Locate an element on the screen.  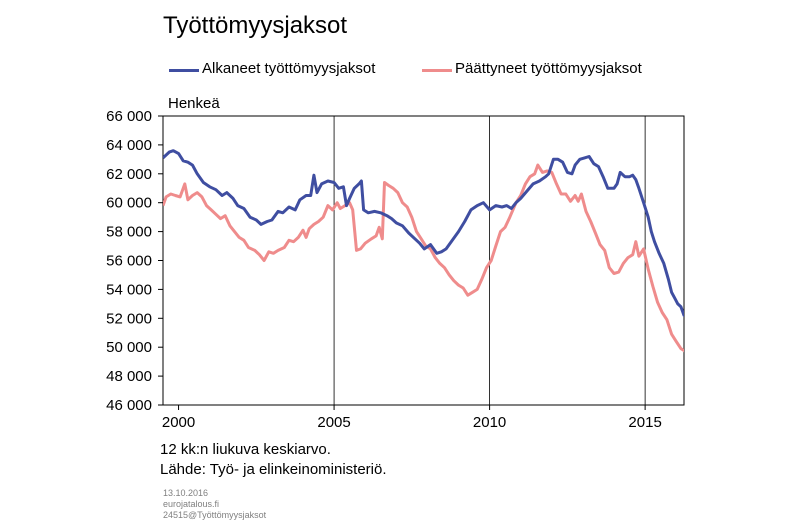
y-tick-label-58000: 58 000 is located at coordinates (129, 232).